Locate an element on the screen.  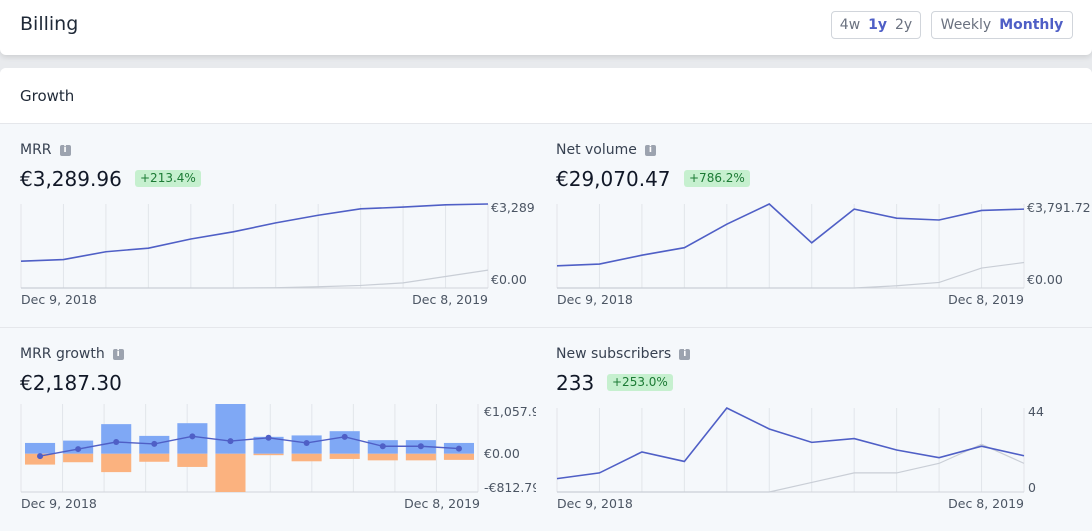
y-axis-max-label: 44 is located at coordinates (1036, 411).